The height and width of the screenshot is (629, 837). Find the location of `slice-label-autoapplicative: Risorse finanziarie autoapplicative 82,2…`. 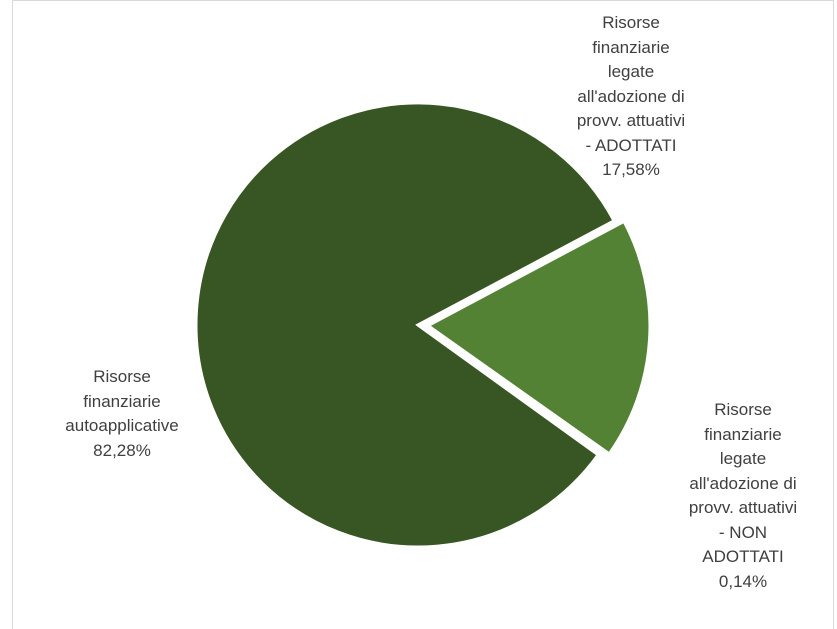

slice-label-autoapplicative: Risorse finanziarie autoapplicative 82,2… is located at coordinates (122, 414).